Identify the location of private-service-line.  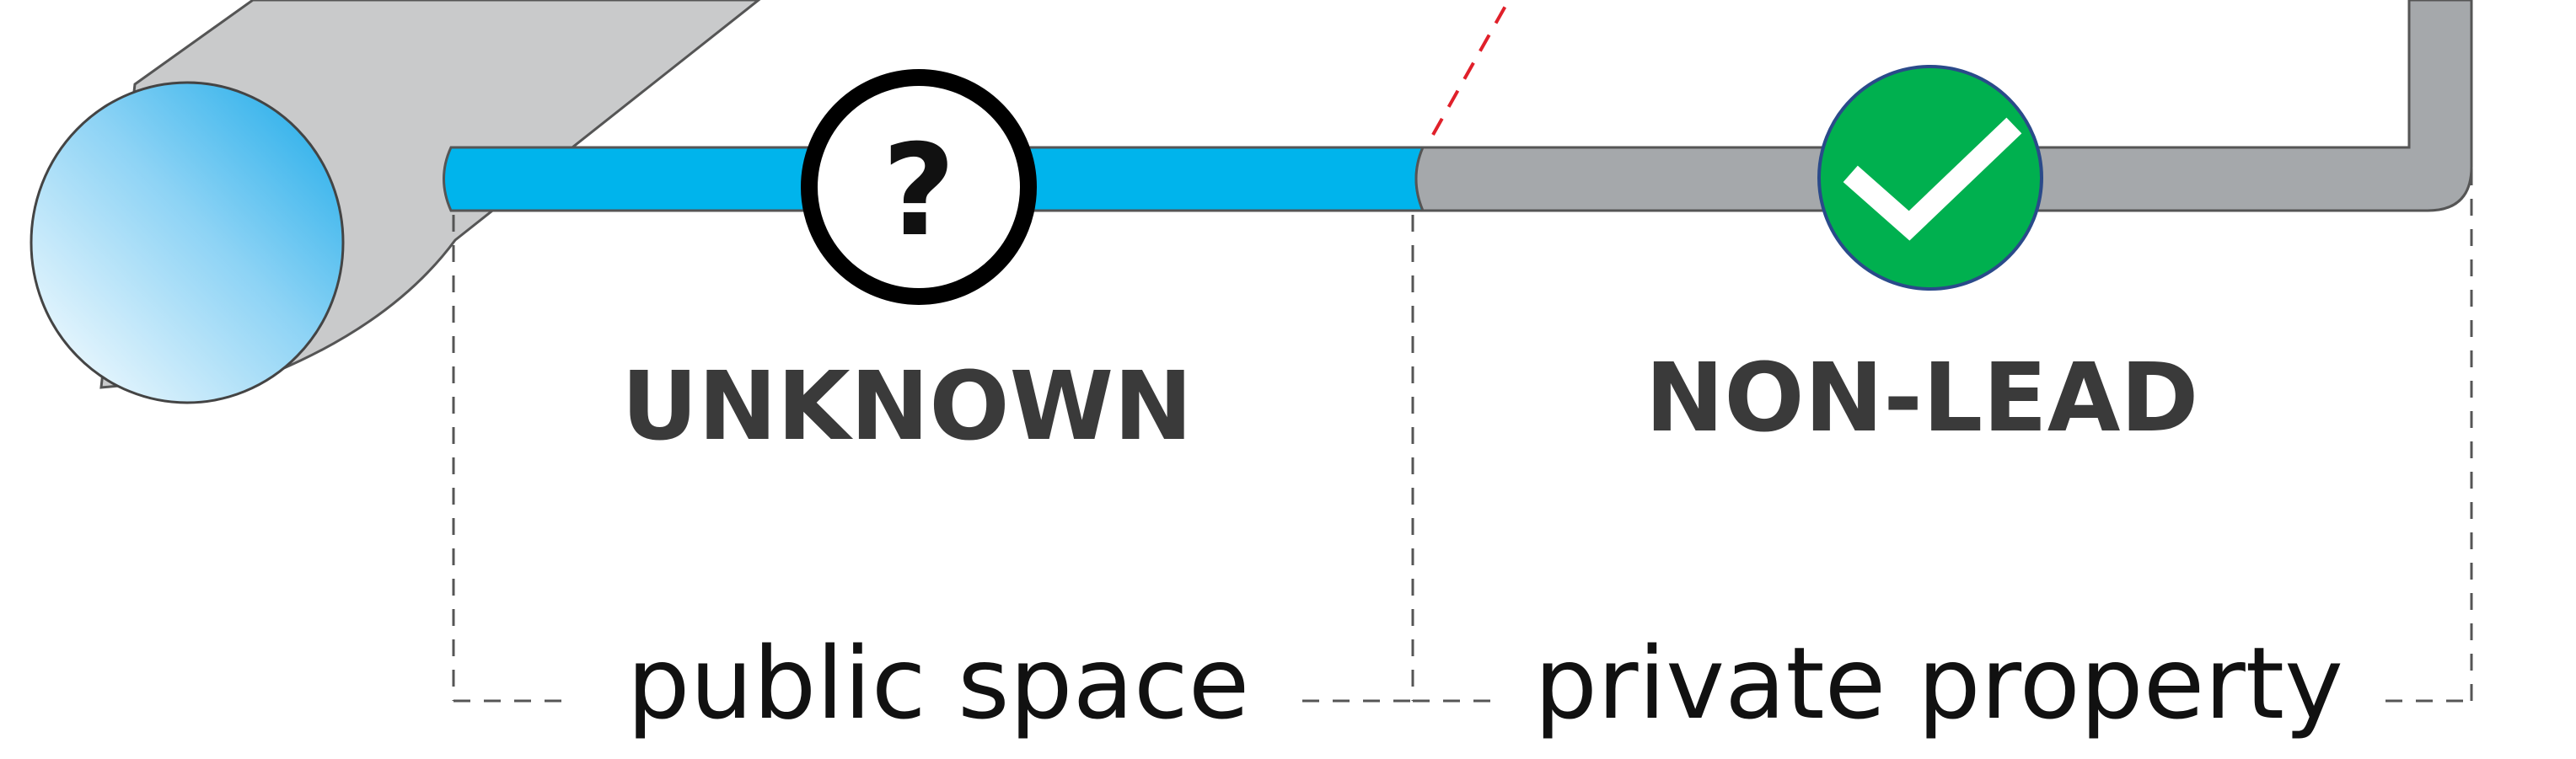
(1943, 106).